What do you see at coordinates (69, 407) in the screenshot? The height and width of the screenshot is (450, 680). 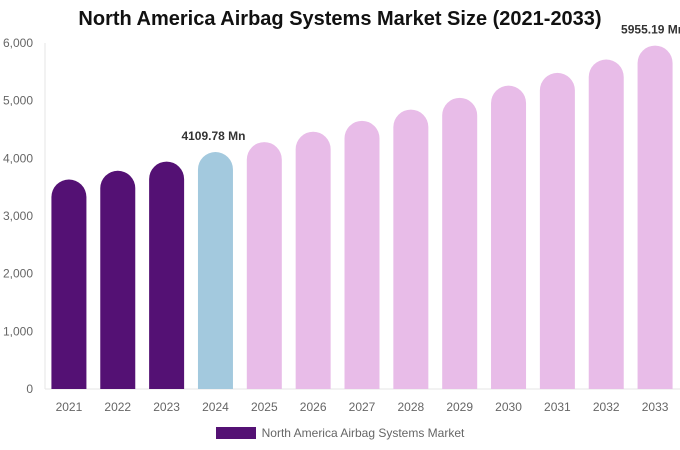 I see `x-tick-label: 2021` at bounding box center [69, 407].